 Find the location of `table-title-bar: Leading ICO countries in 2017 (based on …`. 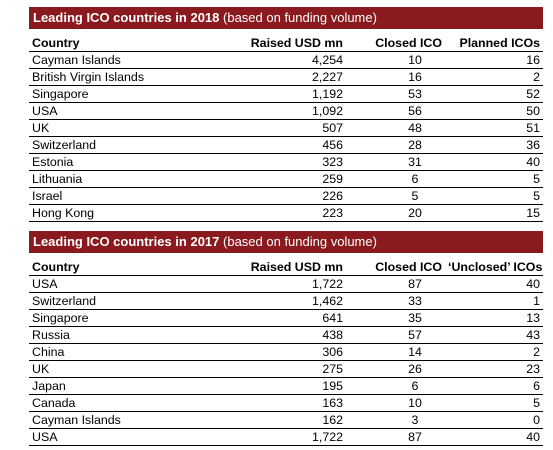

table-title-bar: Leading ICO countries in 2017 (based on … is located at coordinates (286, 242).